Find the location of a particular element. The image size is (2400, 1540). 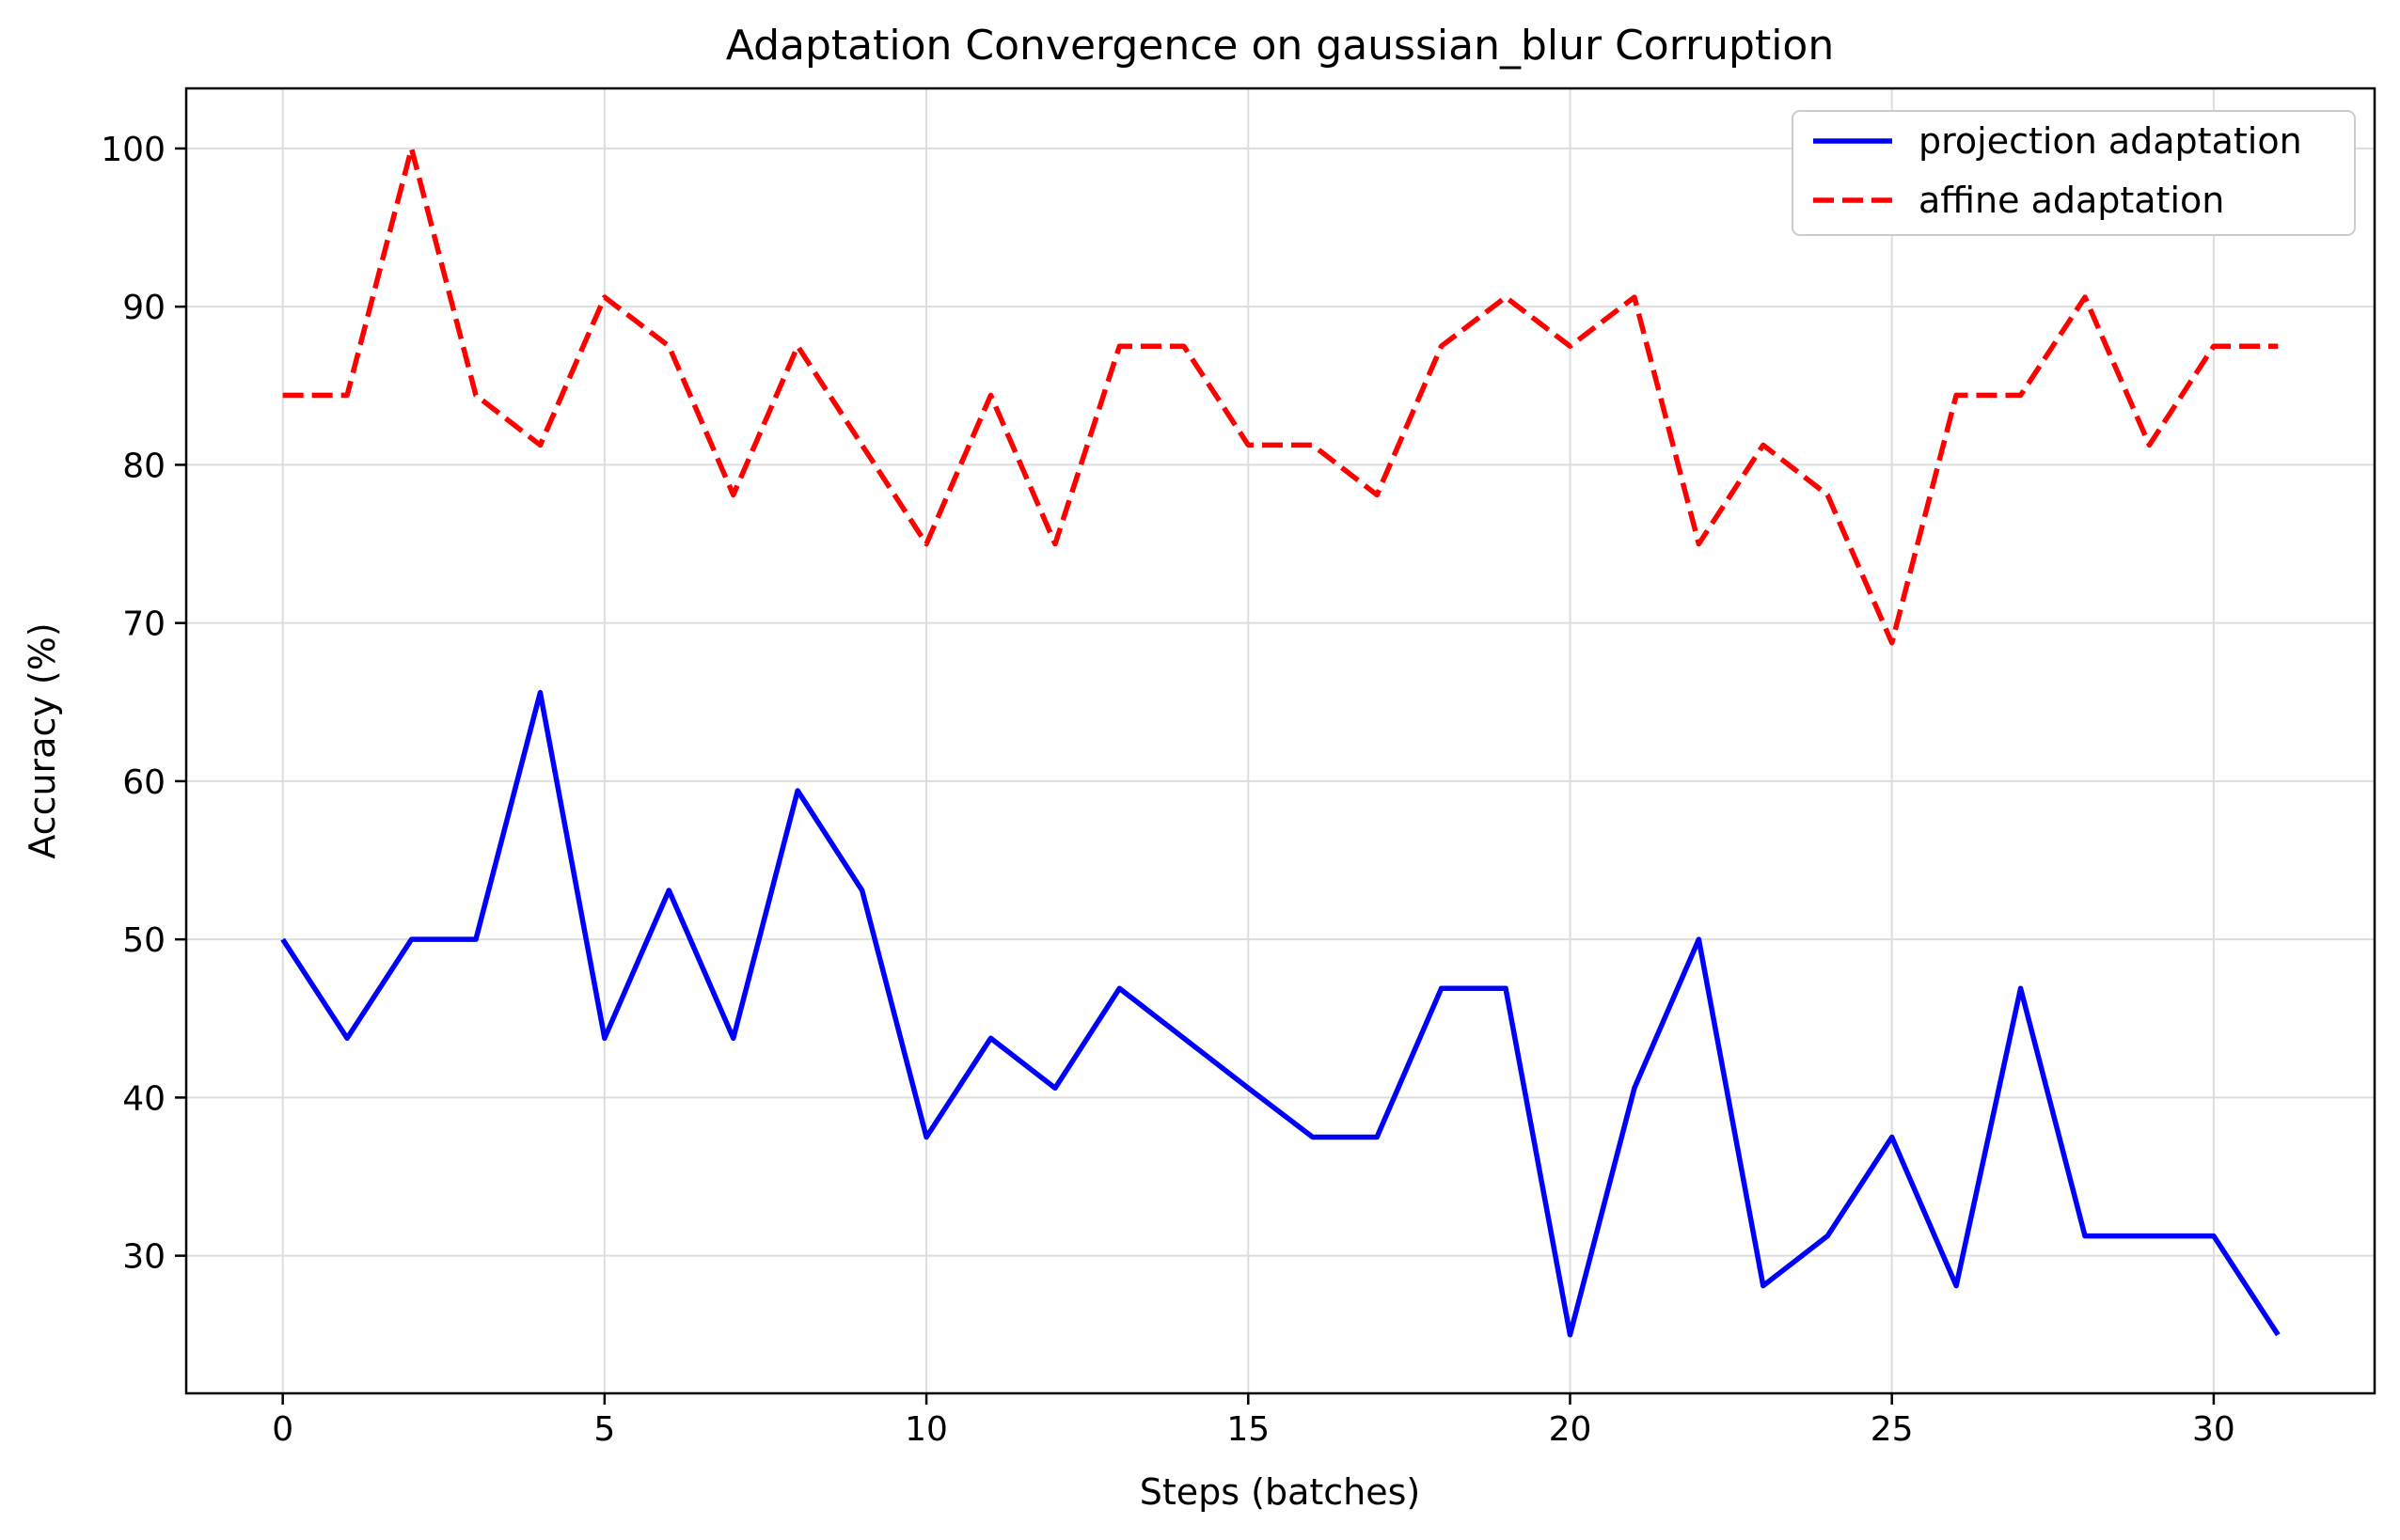

y-tick-label: 90 is located at coordinates (144, 308).